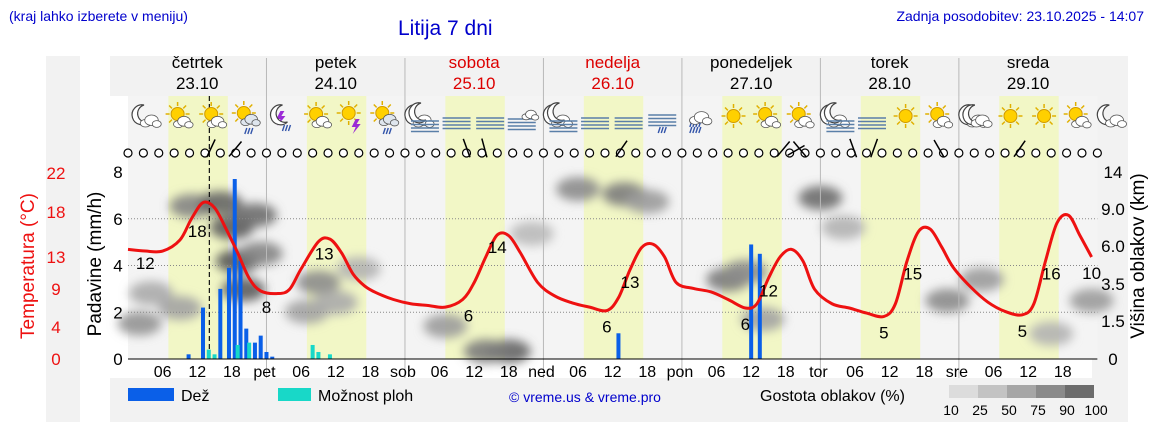 Image resolution: width=1152 pixels, height=443 pixels. I want to click on day-abbr-label: tor, so click(818, 372).